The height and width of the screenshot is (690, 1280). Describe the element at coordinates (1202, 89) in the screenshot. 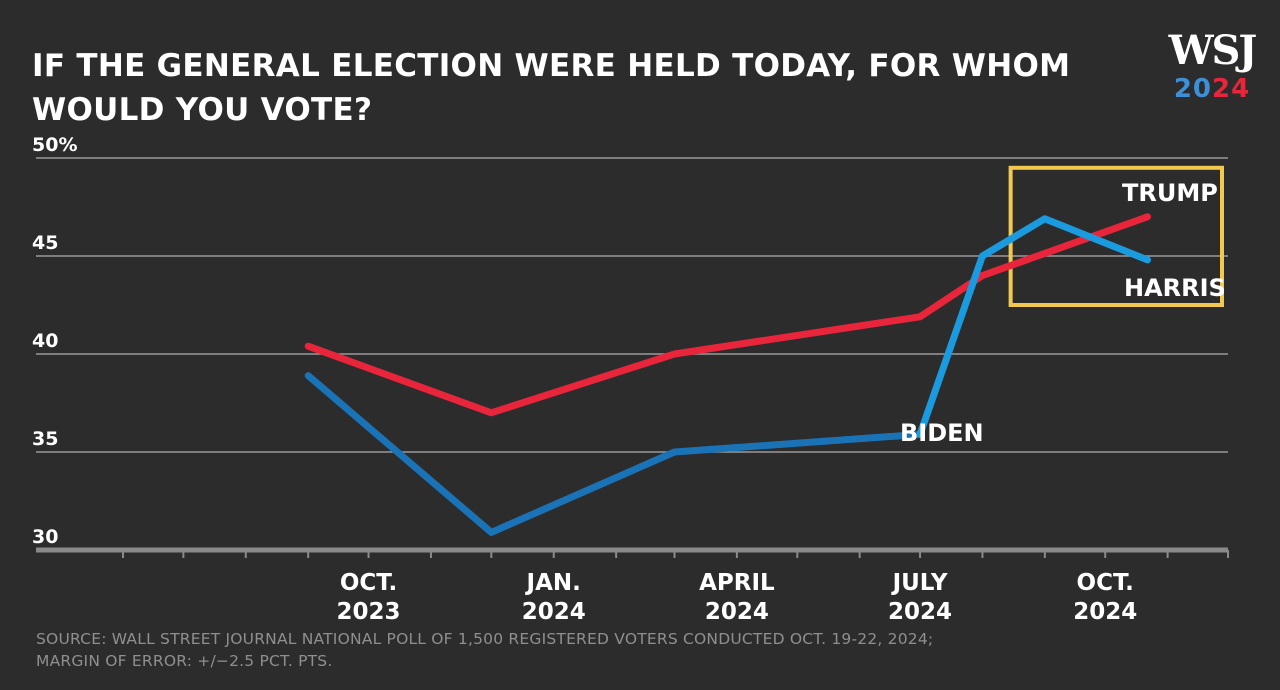

I see `year-digit-target-icon: 0` at that location.